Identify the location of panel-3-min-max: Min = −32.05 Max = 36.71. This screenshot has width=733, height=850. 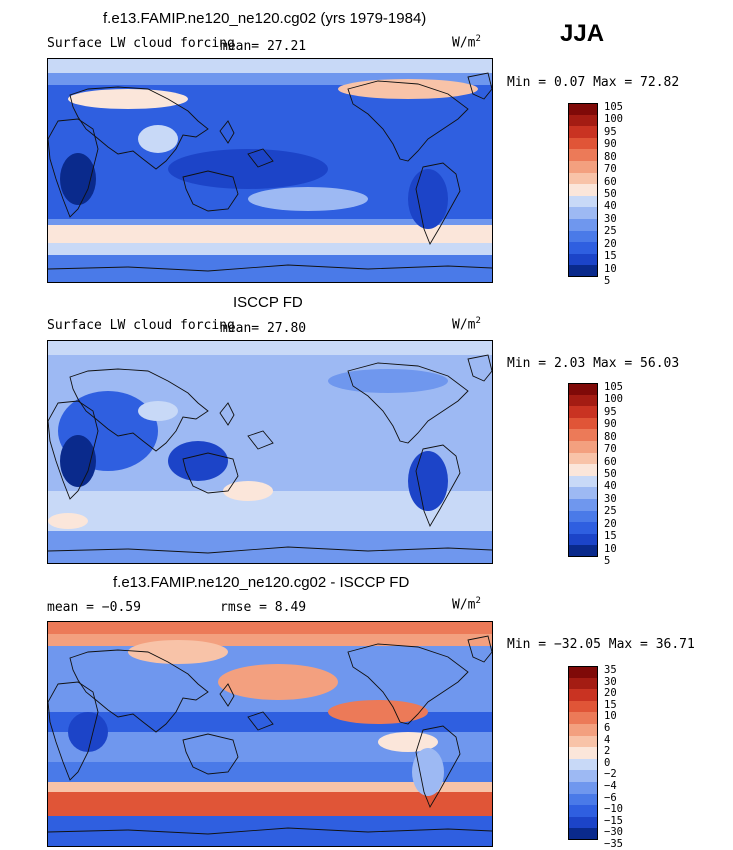
(601, 644).